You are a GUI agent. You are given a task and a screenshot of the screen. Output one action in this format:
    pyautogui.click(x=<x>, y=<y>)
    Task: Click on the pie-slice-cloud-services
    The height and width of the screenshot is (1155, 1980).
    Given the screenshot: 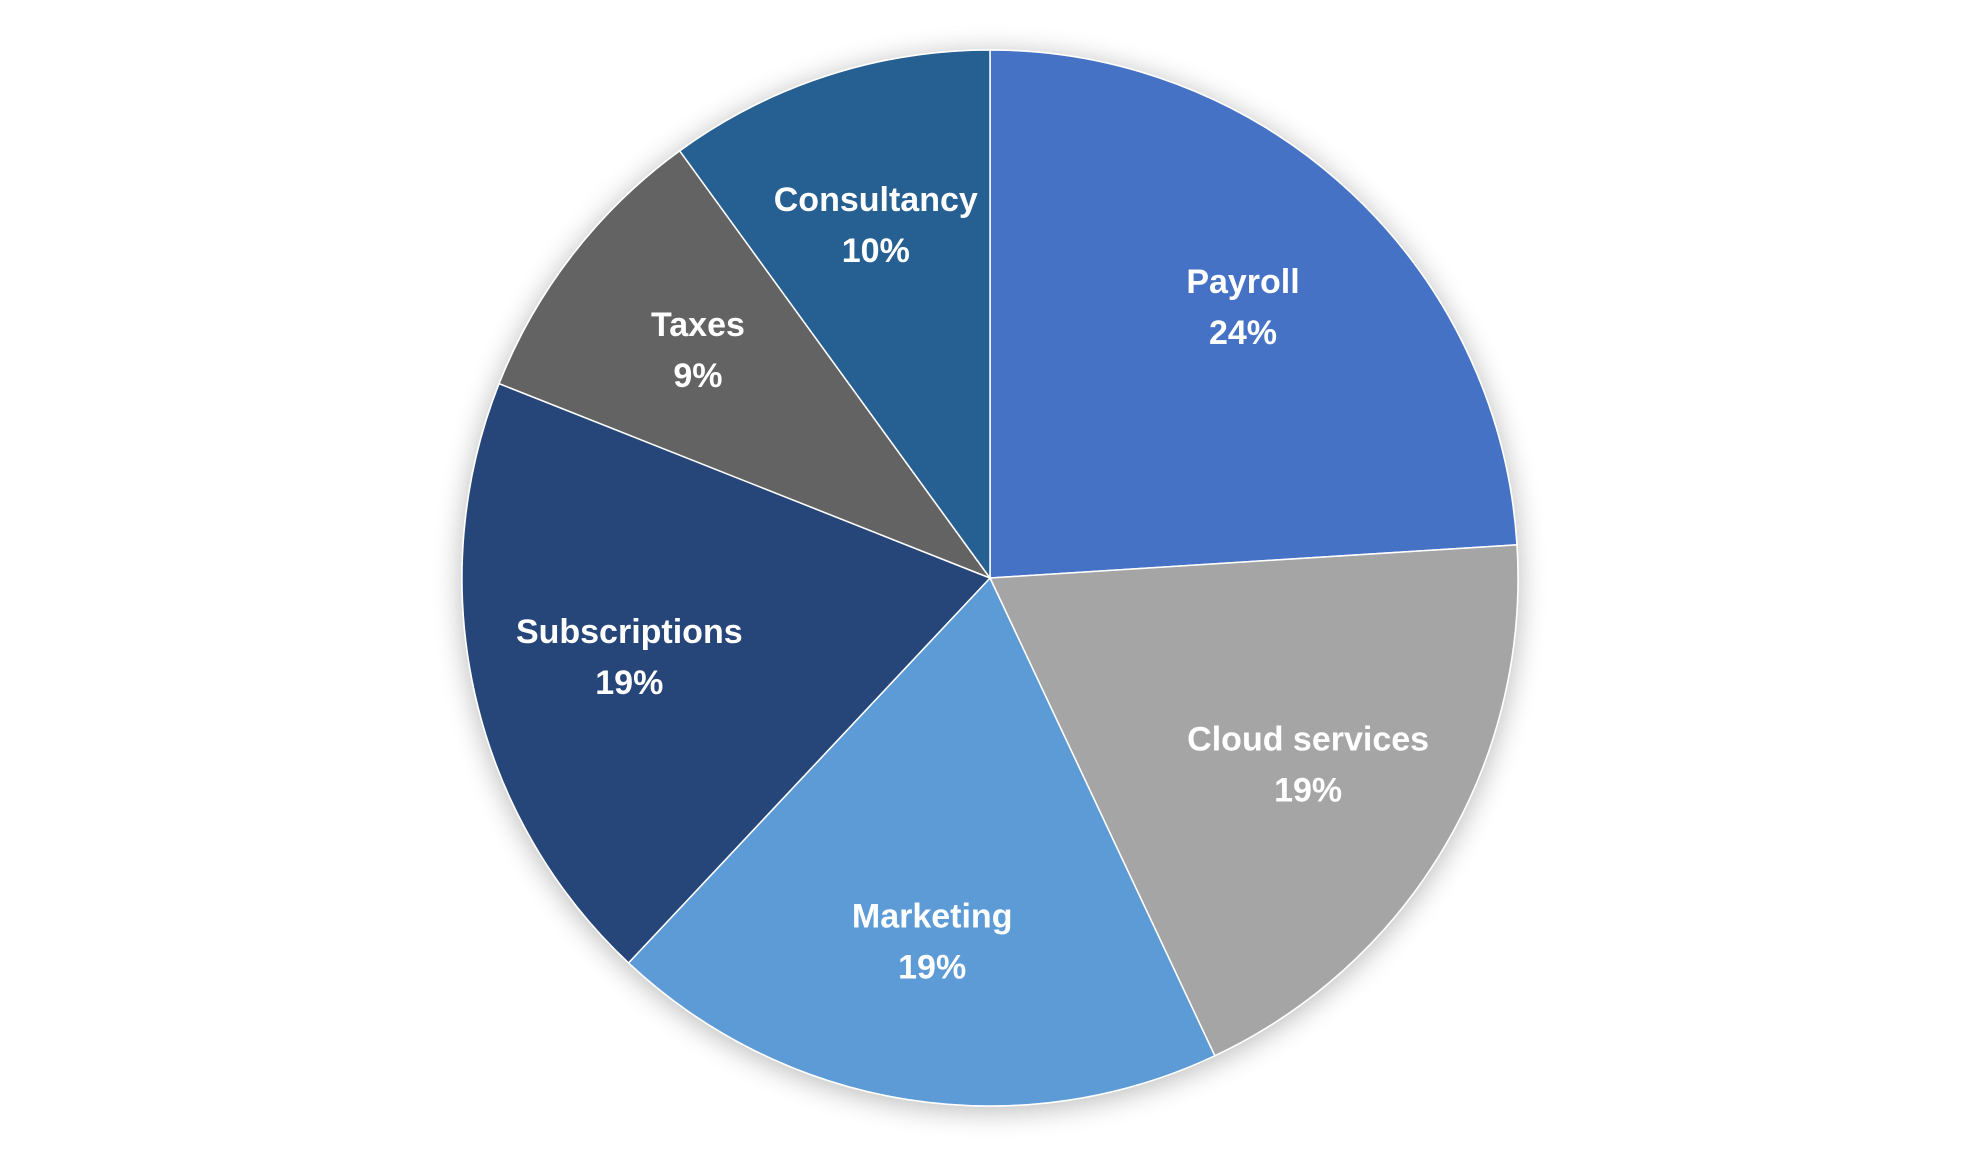 What is the action you would take?
    pyautogui.click(x=1253, y=800)
    